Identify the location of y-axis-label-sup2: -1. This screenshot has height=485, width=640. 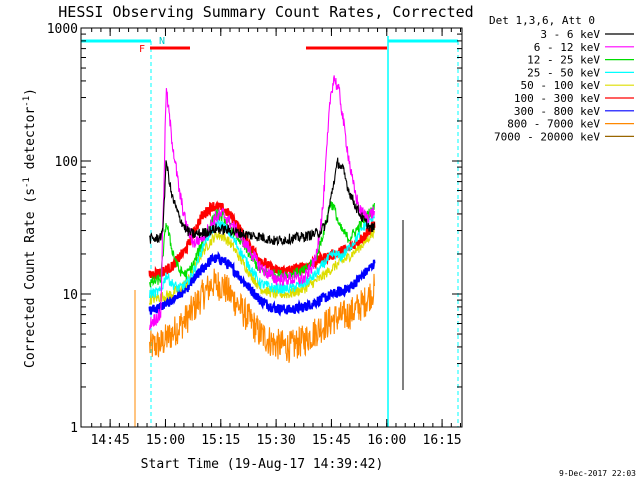
(27, 101).